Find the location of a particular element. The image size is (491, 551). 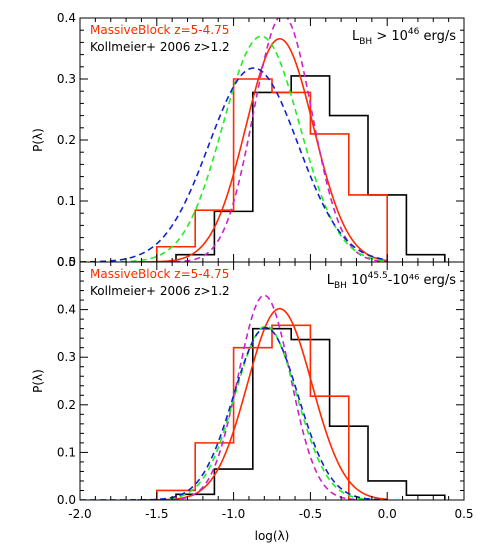

x-tick-label: 0.5 is located at coordinates (463, 514).